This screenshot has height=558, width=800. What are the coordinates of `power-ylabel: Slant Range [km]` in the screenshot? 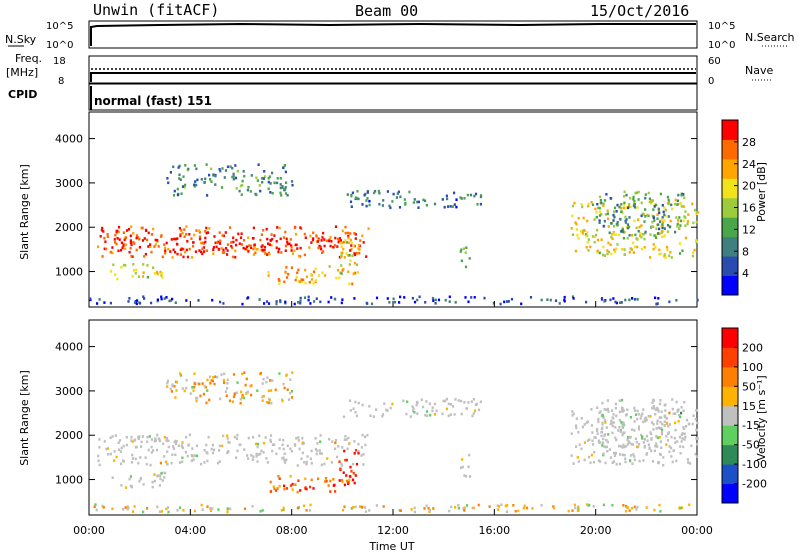 It's located at (24, 212).